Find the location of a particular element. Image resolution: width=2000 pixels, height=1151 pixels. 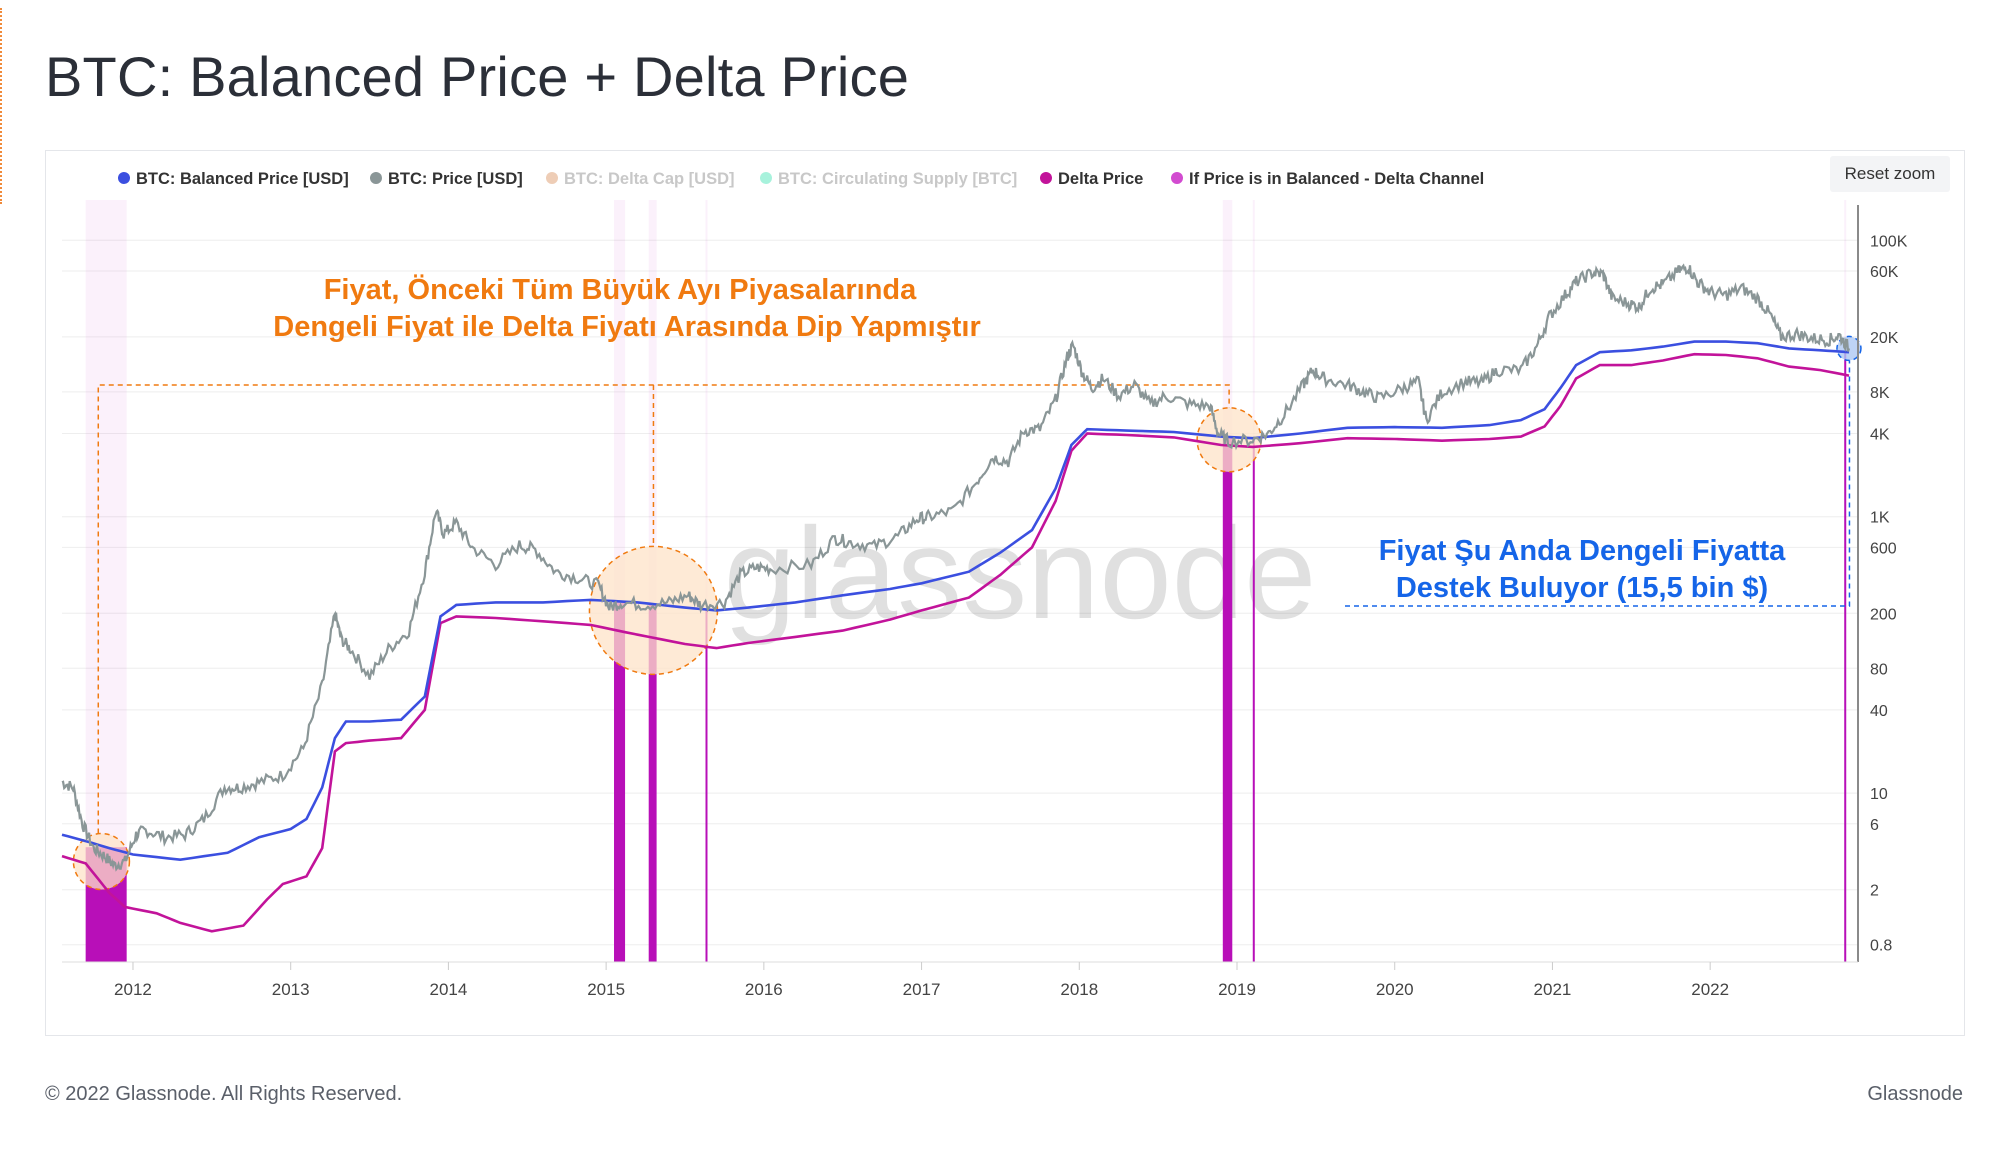

footer-copyright: © 2022 Glassnode. All Rights Reserved. is located at coordinates (224, 1094).